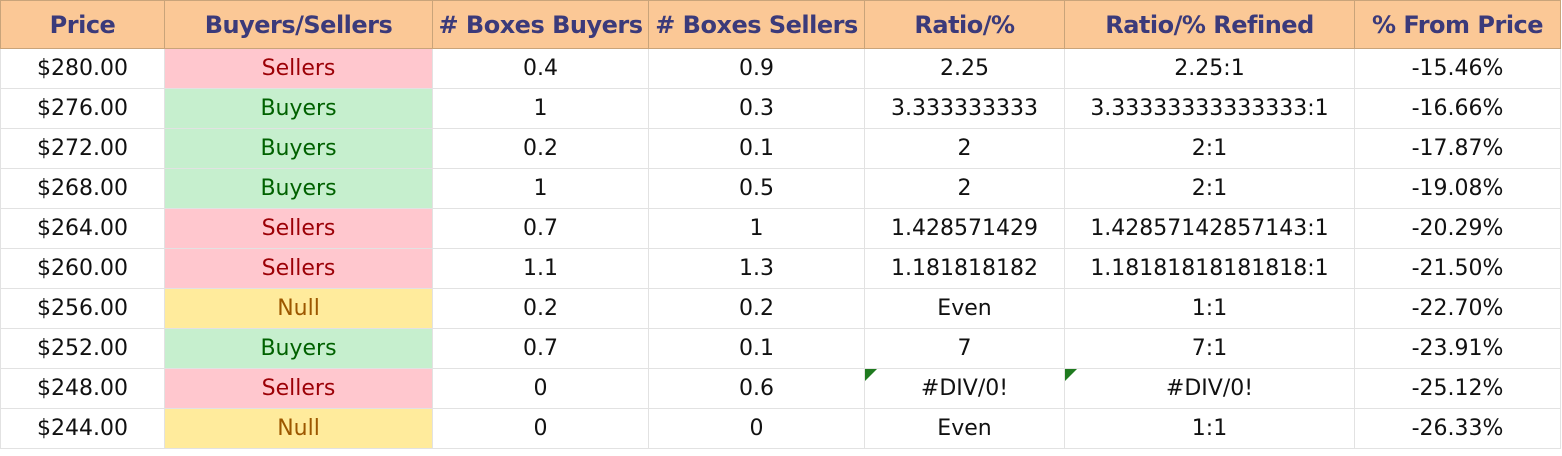 The image size is (1562, 456). What do you see at coordinates (540, 268) in the screenshot?
I see `boxes-buyers-cell: 1.1` at bounding box center [540, 268].